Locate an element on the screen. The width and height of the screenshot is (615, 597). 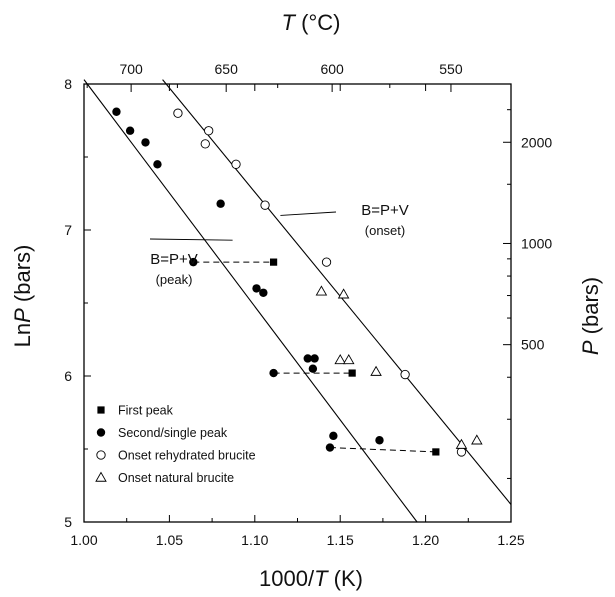
legend-entry: Onset natural brucite is located at coordinates (176, 478).